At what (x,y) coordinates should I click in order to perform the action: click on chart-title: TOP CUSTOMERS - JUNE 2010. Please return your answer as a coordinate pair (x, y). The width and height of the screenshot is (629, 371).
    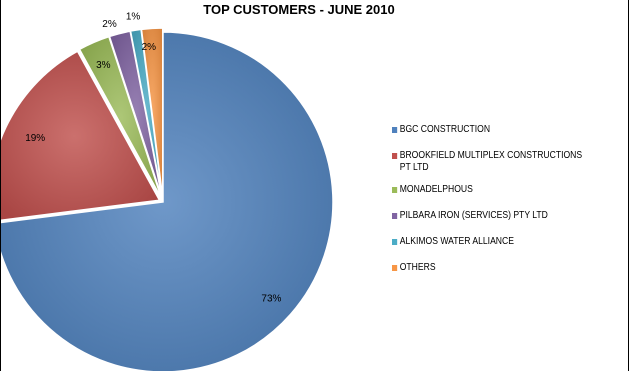
    Looking at the image, I should click on (298, 9).